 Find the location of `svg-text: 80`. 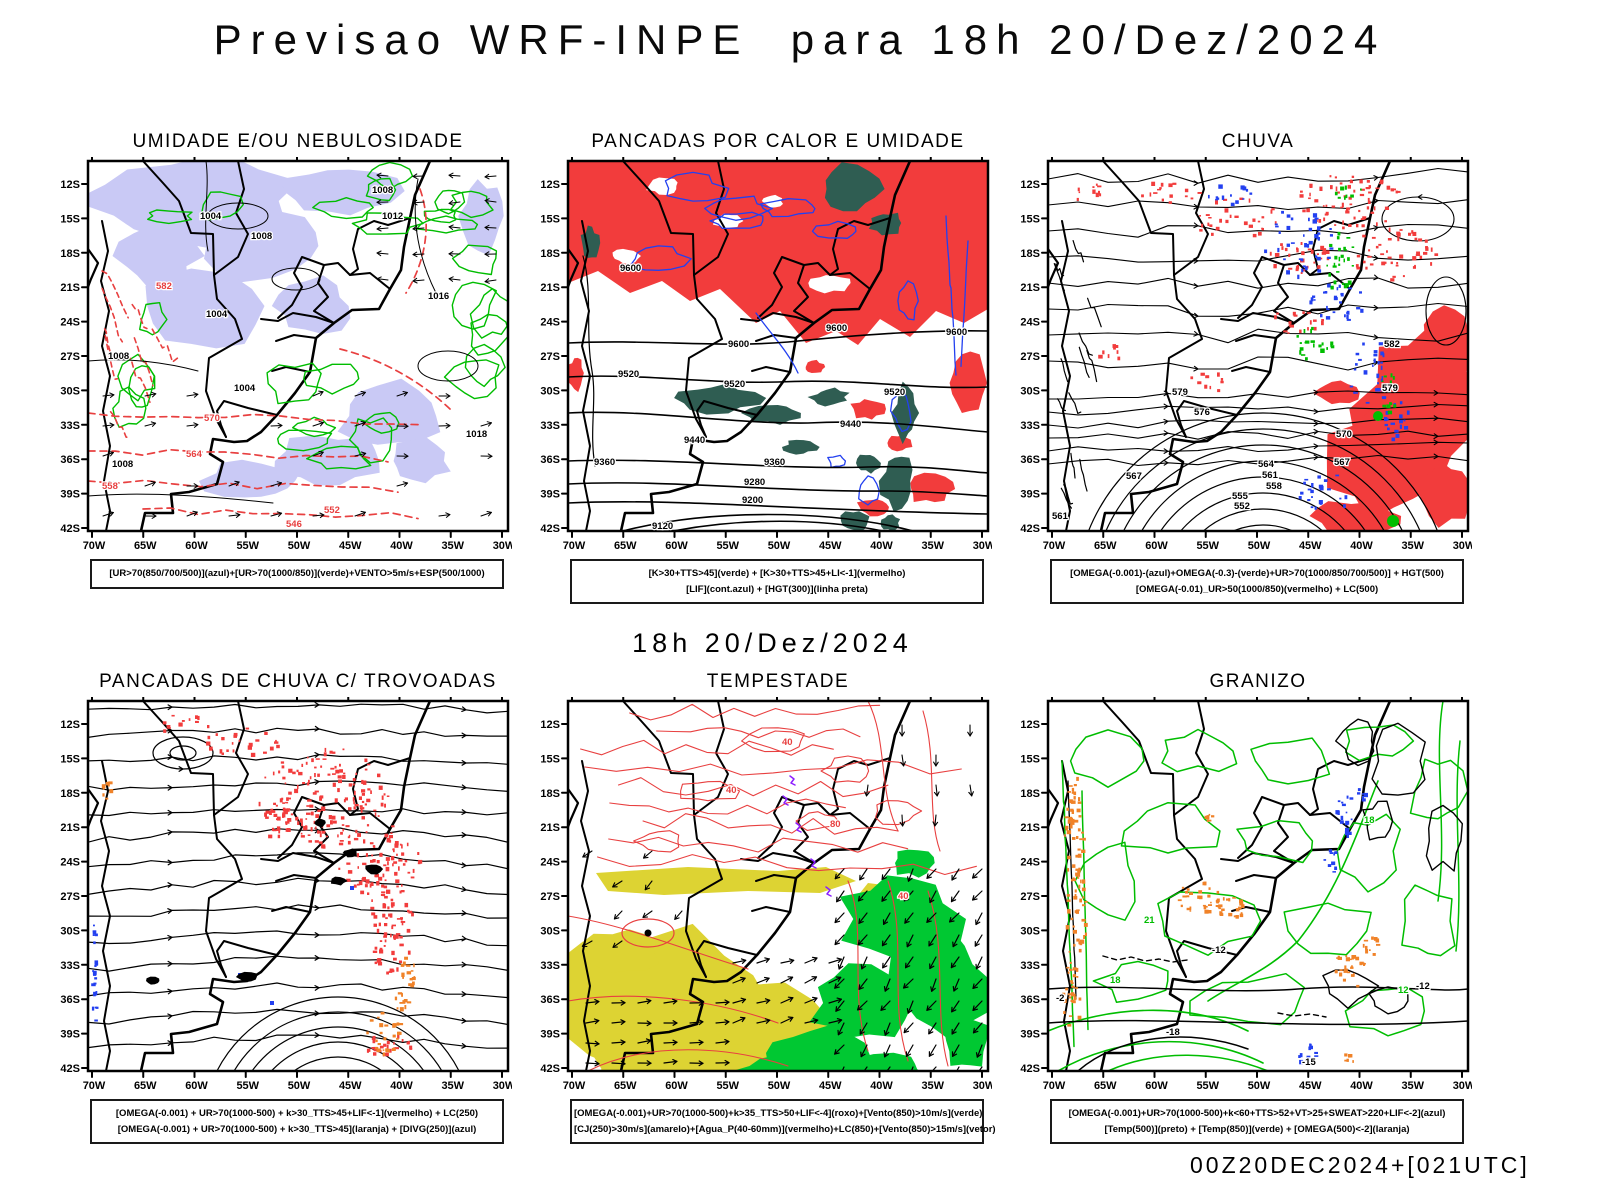

svg-text: 80 is located at coordinates (835, 824).